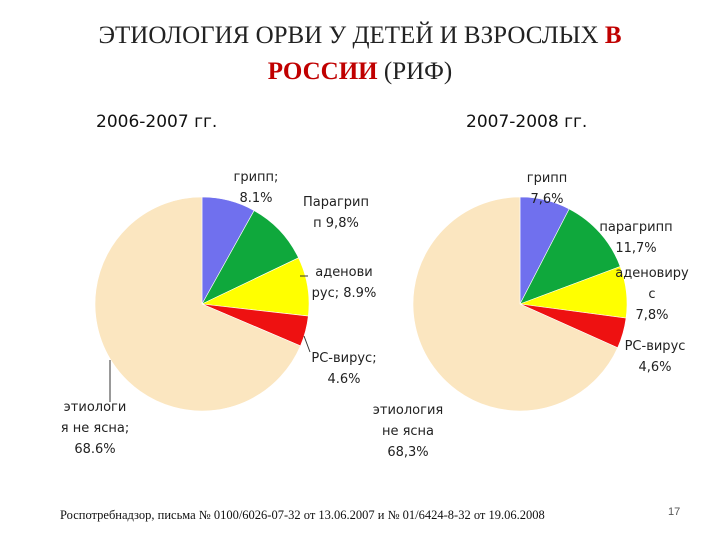 This screenshot has height=540, width=720. Describe the element at coordinates (322, 71) in the screenshot. I see `title-highlight-2: РОССИИ` at that location.